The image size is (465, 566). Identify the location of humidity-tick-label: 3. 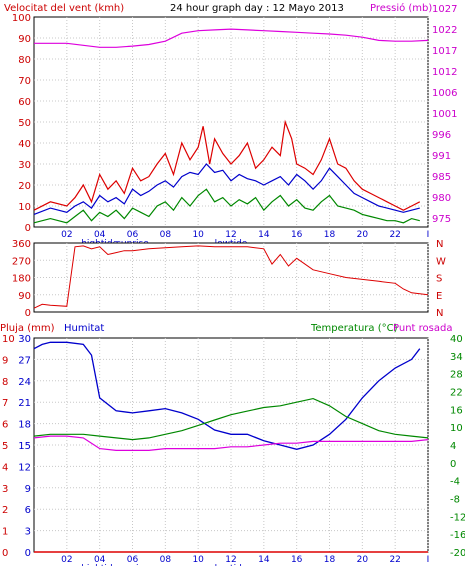
(28, 532).